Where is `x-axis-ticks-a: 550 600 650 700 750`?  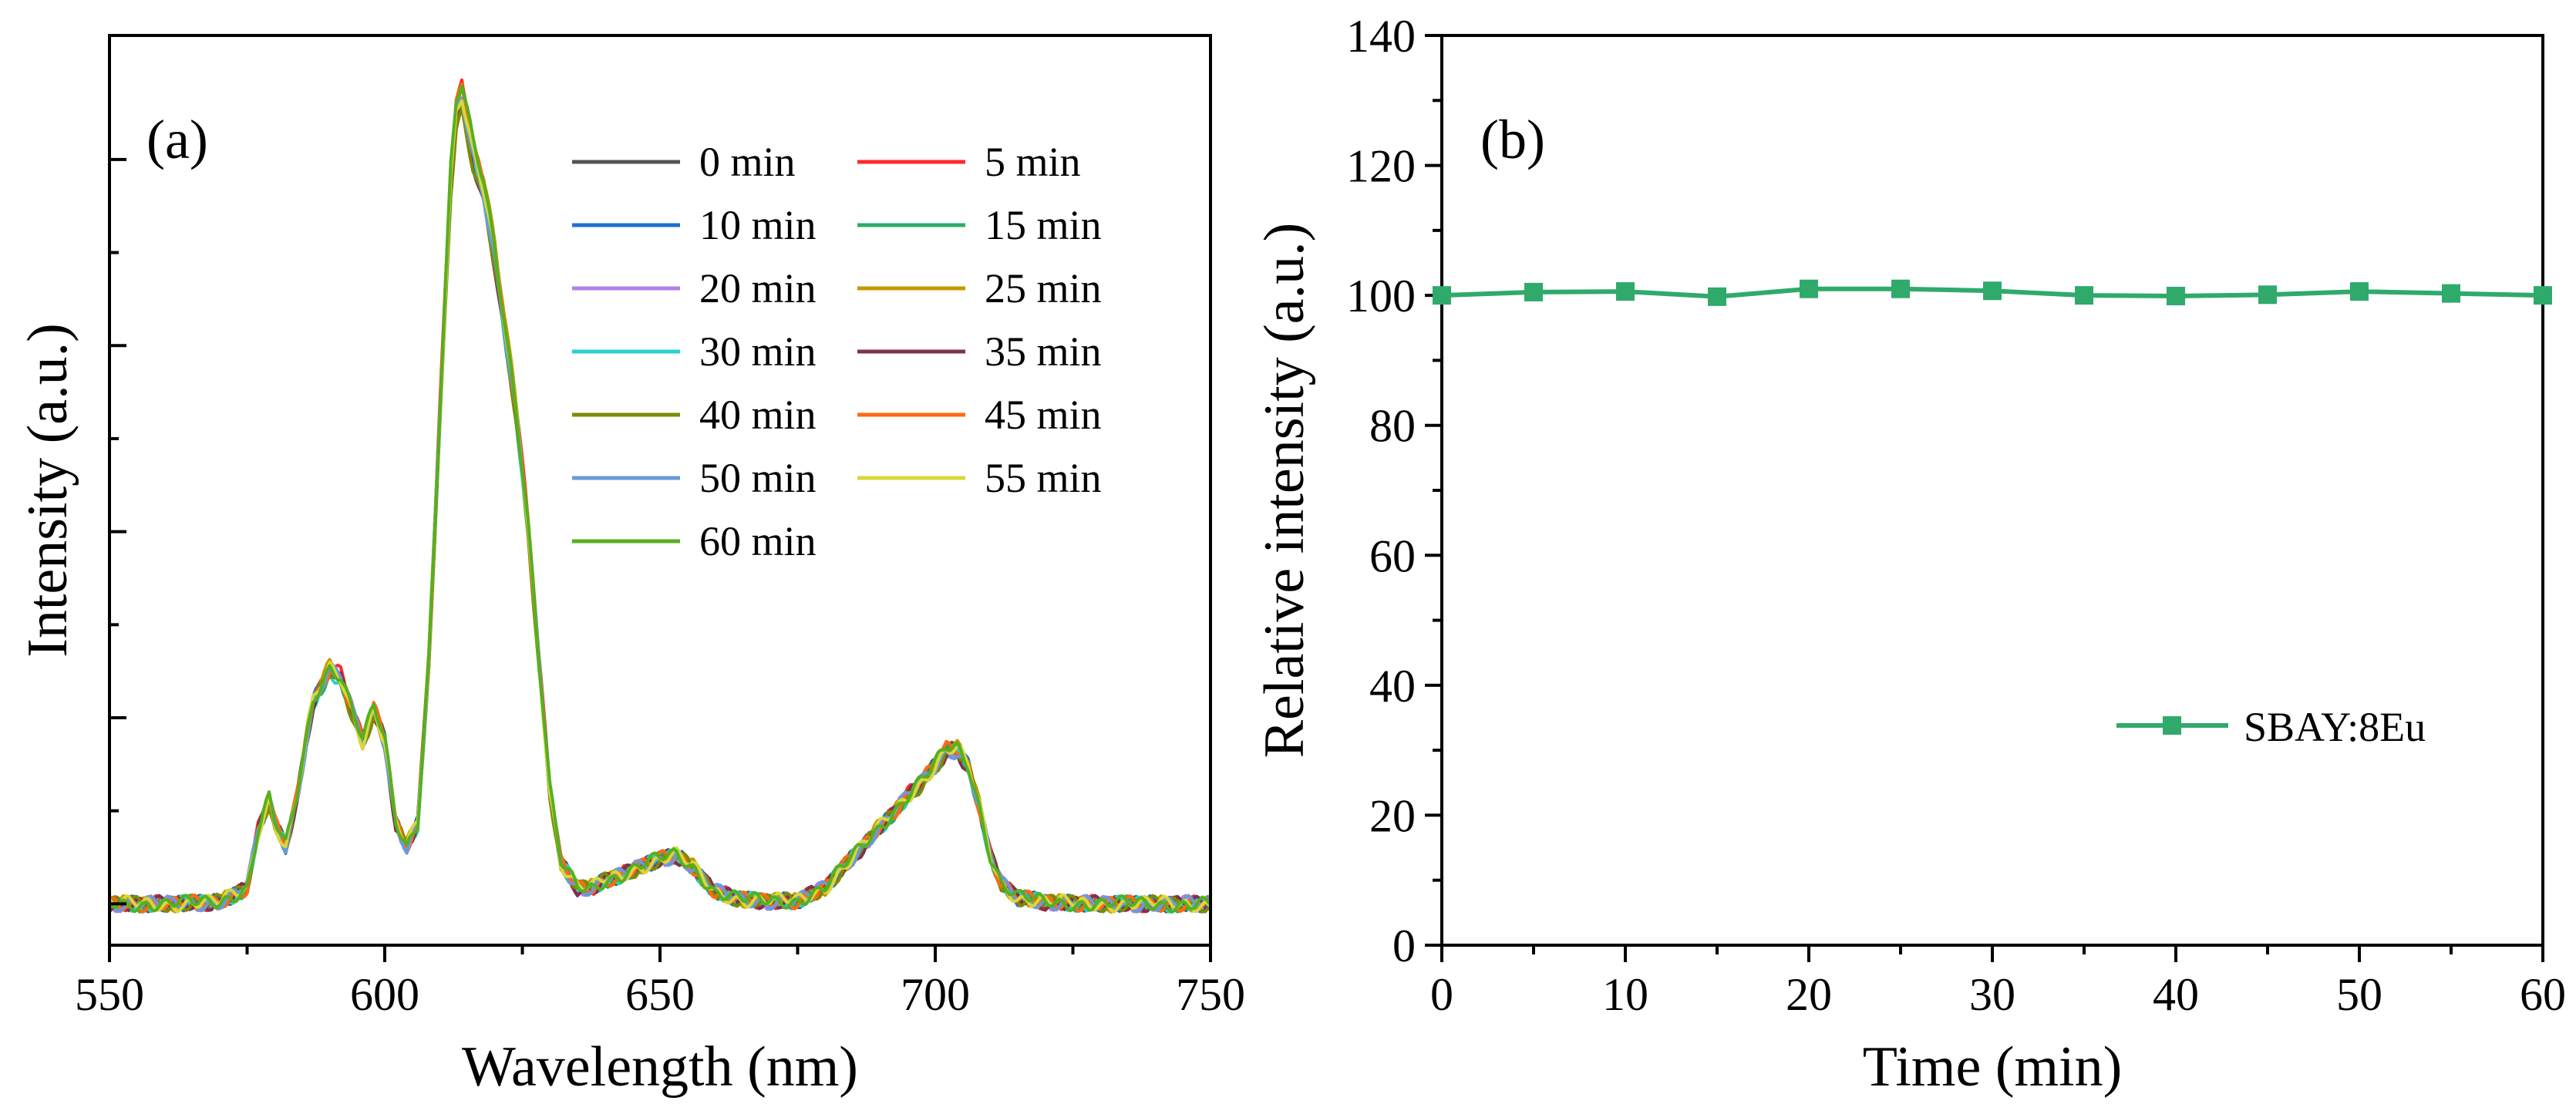 x-axis-ticks-a: 550 600 650 700 750 is located at coordinates (660, 982).